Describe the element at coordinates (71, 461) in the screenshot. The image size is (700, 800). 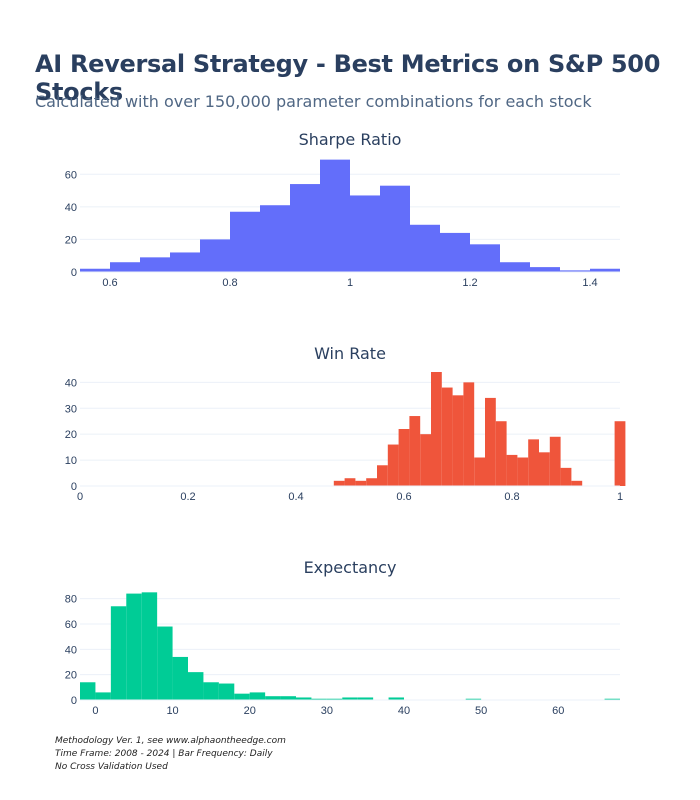
I see `win-rate-ytick-label: 10` at that location.